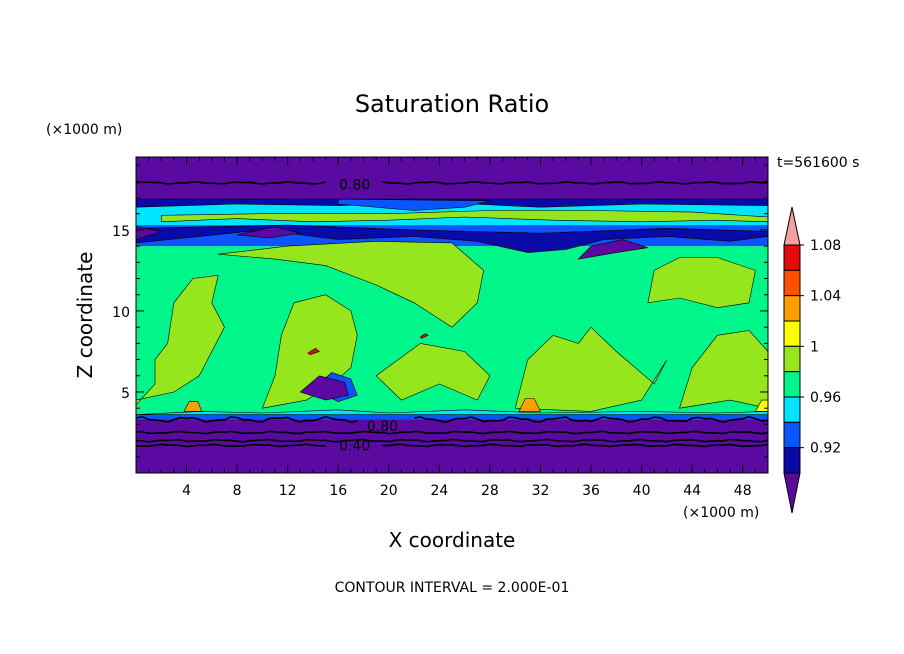 This screenshot has height=654, width=904. Describe the element at coordinates (452, 104) in the screenshot. I see `chart-title: Saturation Ratio` at that location.